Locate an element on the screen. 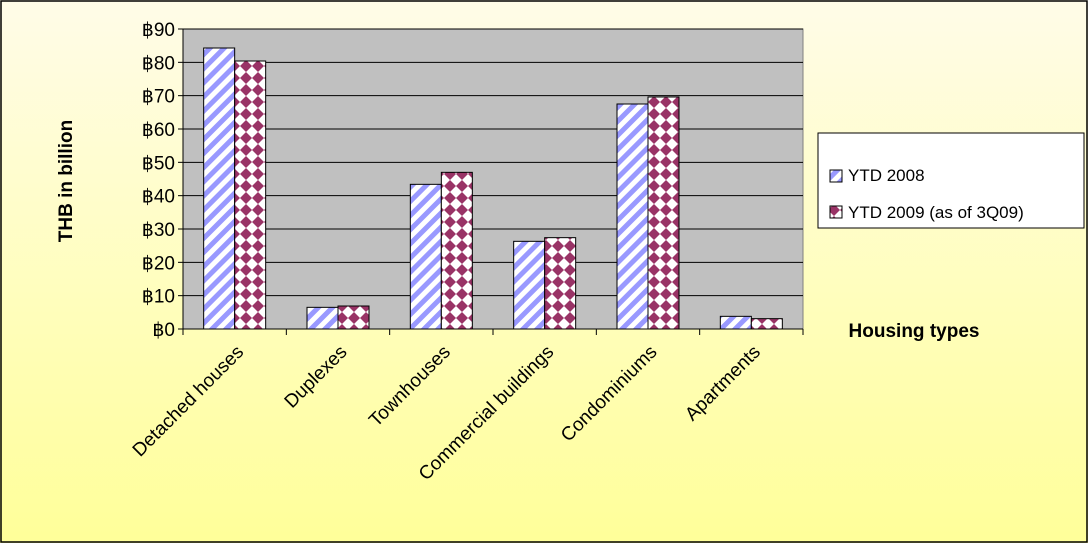 This screenshot has width=1088, height=548. y-tick-label: ฿70 is located at coordinates (158, 97).